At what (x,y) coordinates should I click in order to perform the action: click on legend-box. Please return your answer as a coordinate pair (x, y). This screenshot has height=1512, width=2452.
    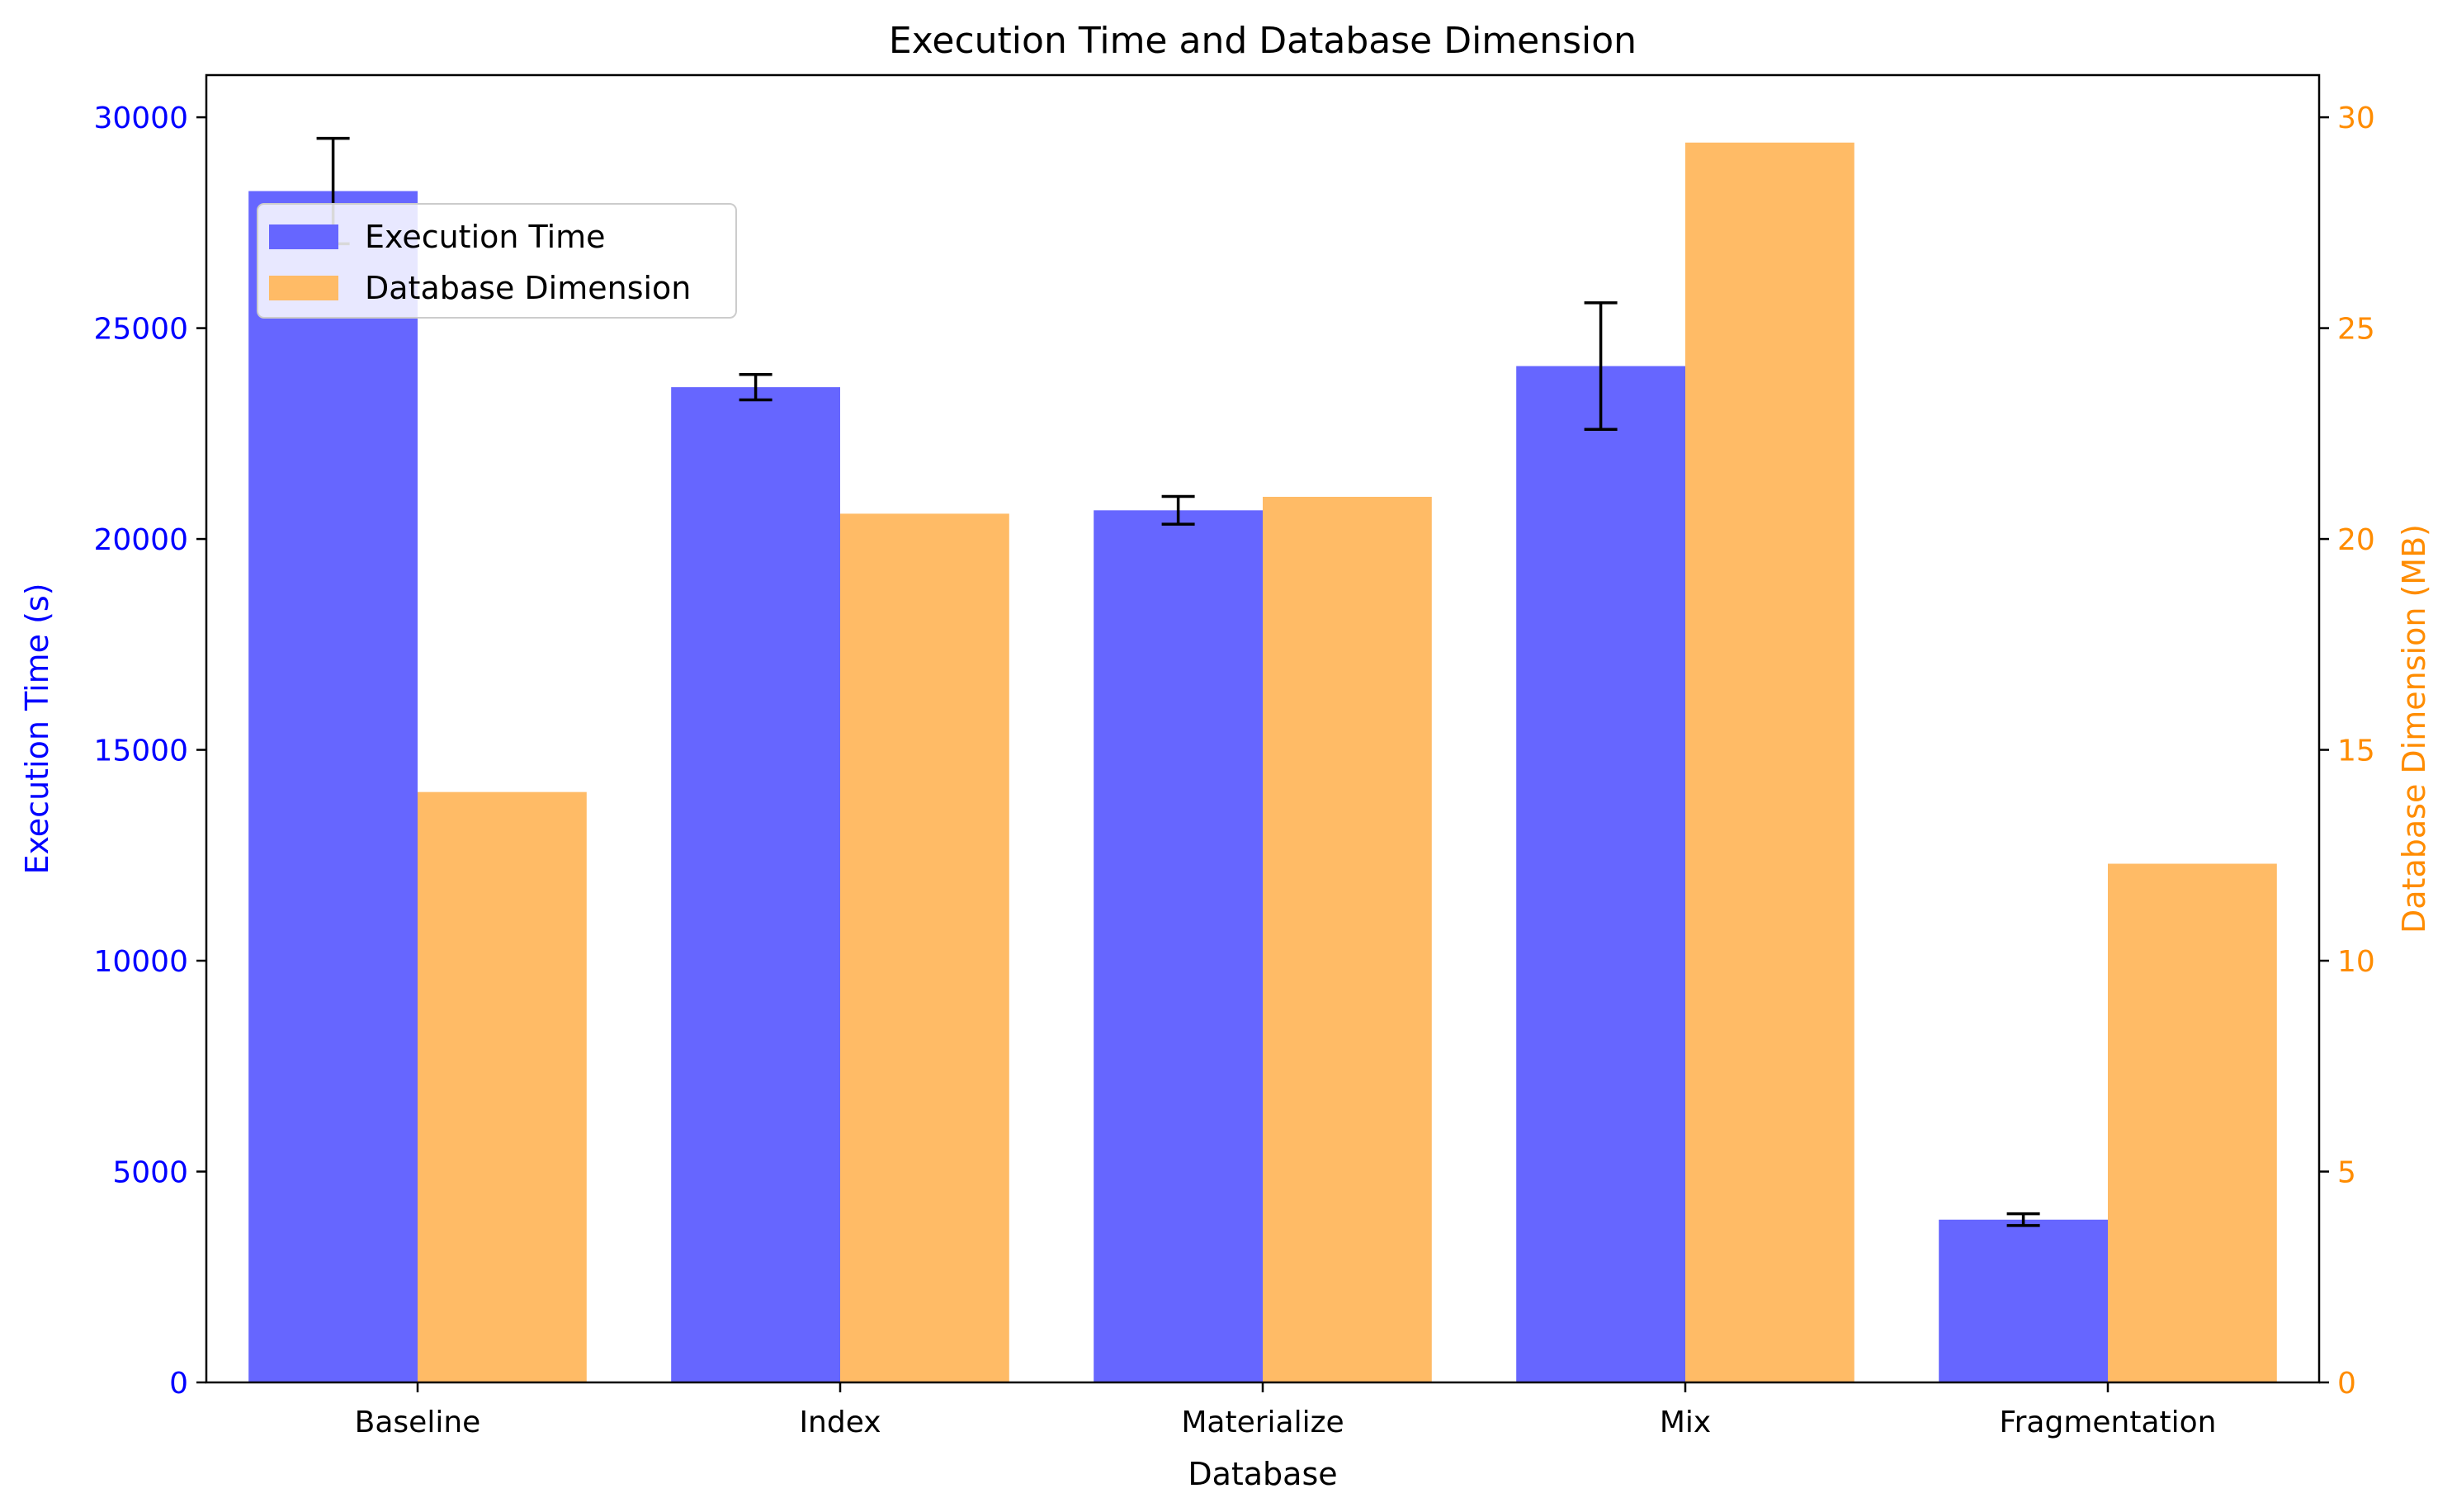
    Looking at the image, I should click on (497, 261).